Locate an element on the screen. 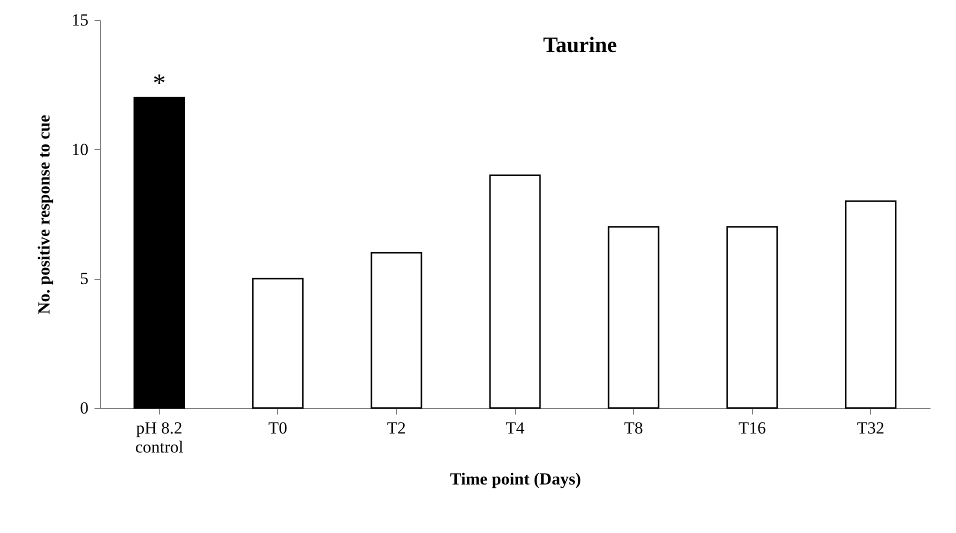 The image size is (956, 533). x-tick-label: T16 is located at coordinates (752, 428).